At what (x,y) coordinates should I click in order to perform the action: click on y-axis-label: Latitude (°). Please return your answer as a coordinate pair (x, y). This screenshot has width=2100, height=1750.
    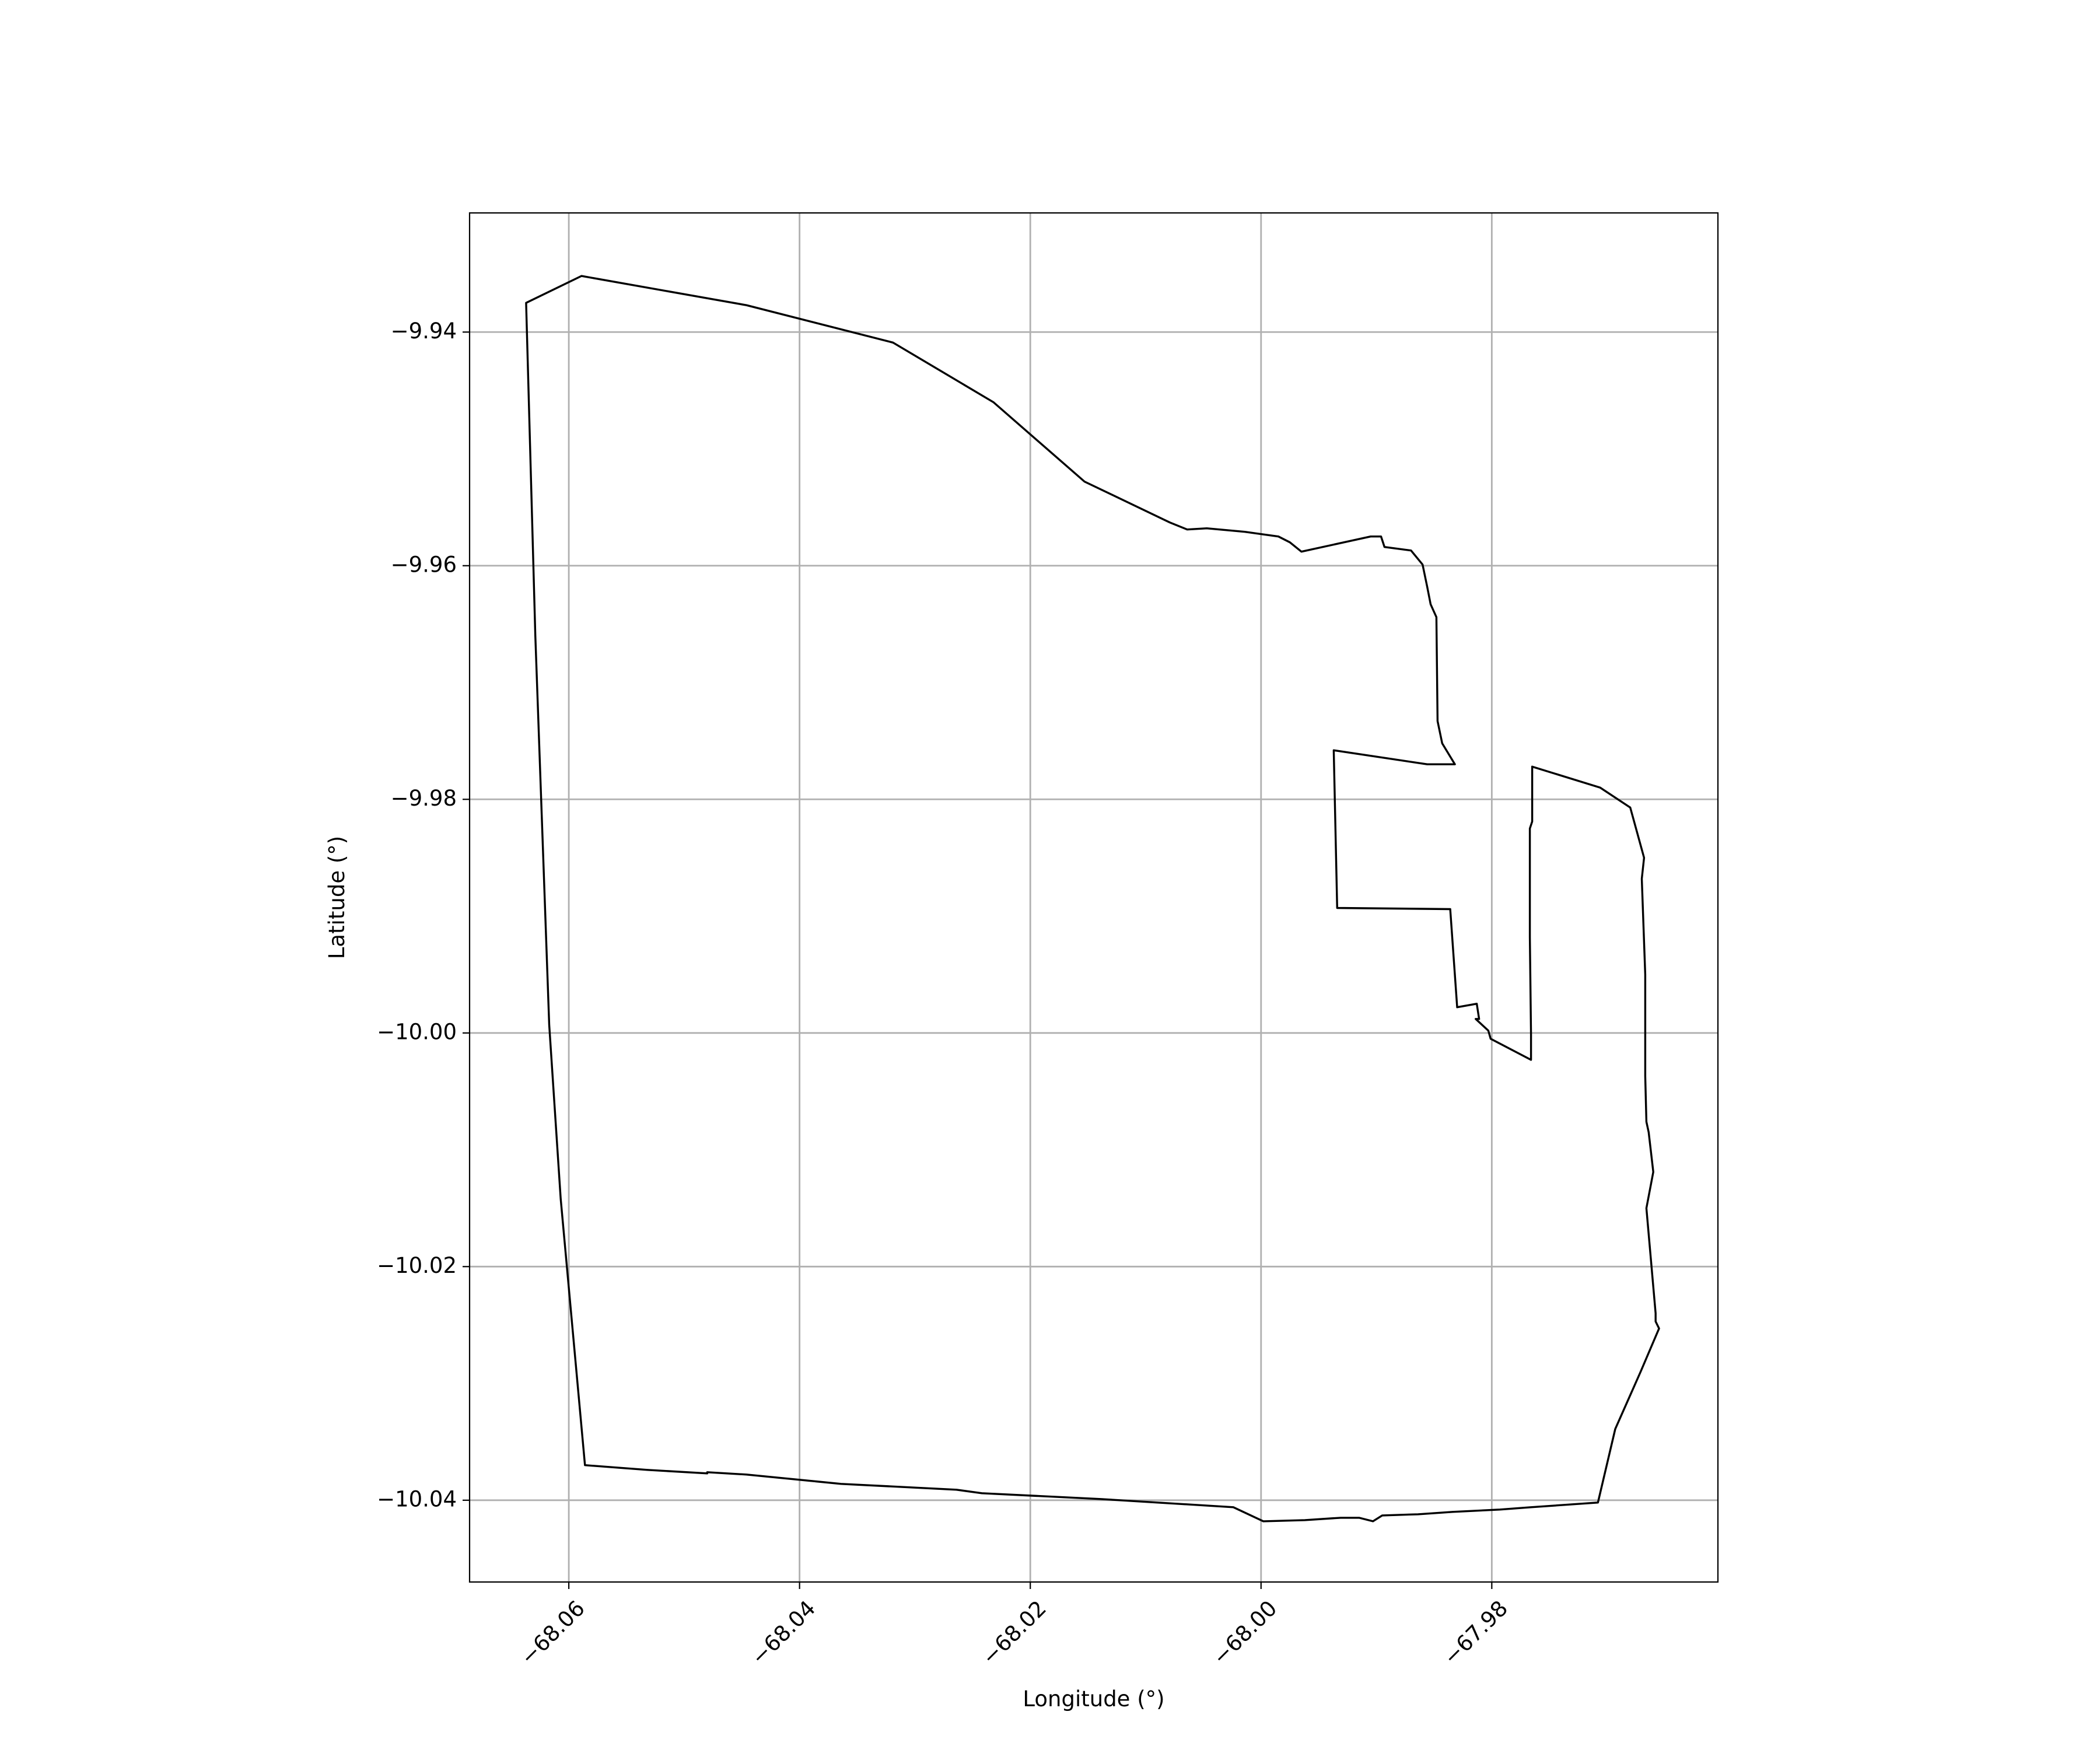
    Looking at the image, I should click on (336, 897).